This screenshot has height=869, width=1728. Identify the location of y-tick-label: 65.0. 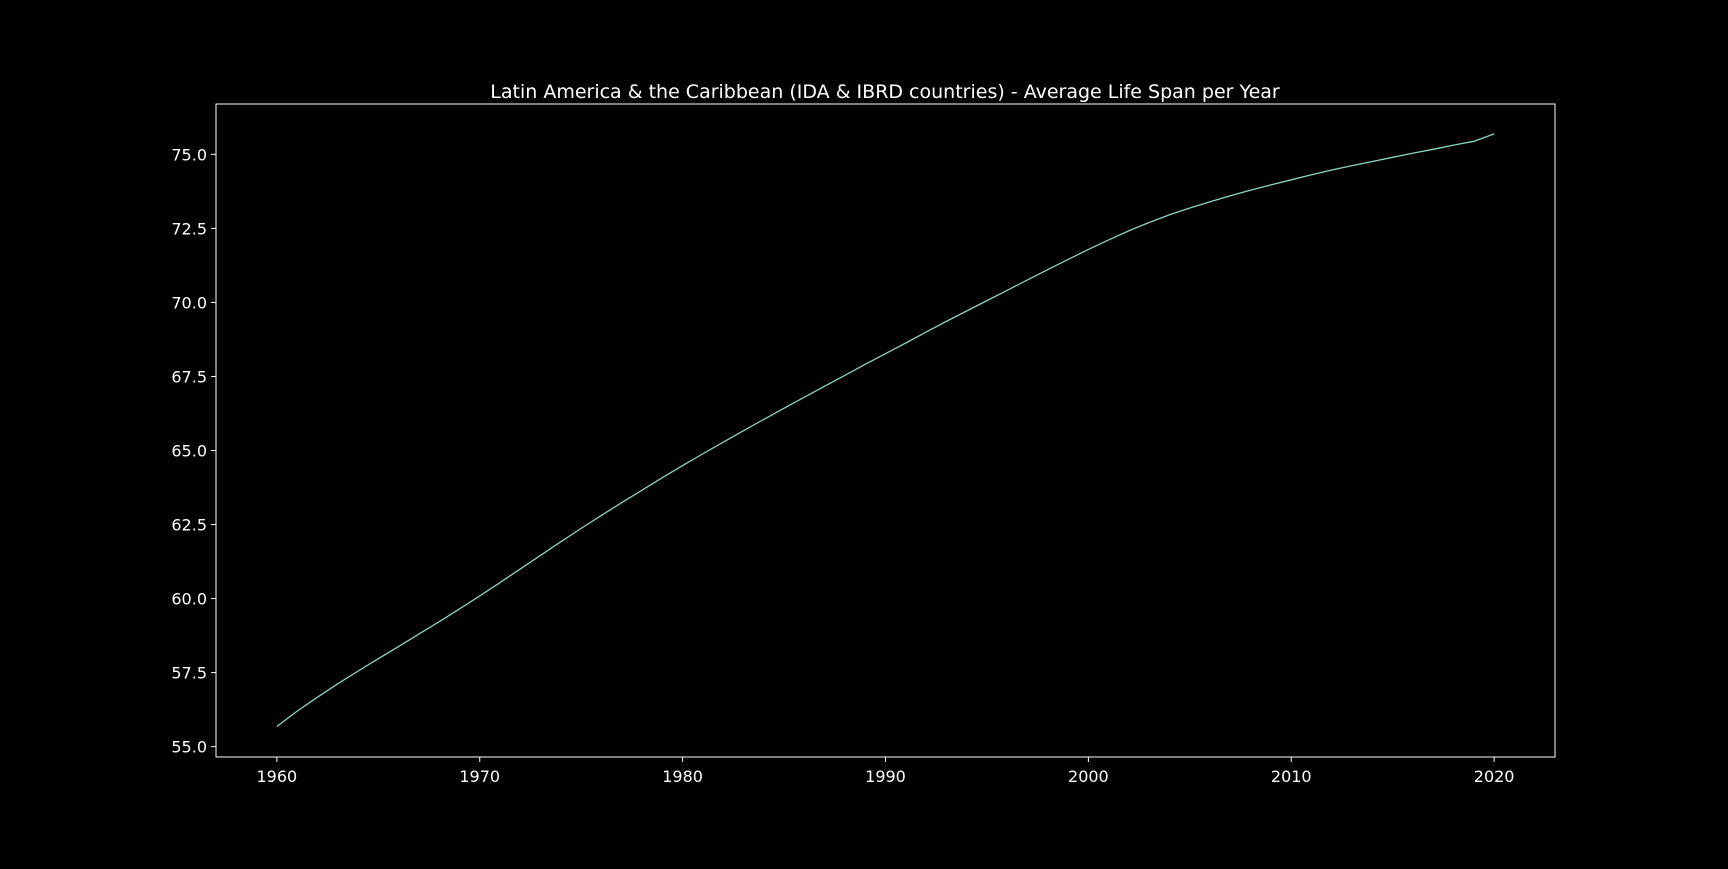
(189, 450).